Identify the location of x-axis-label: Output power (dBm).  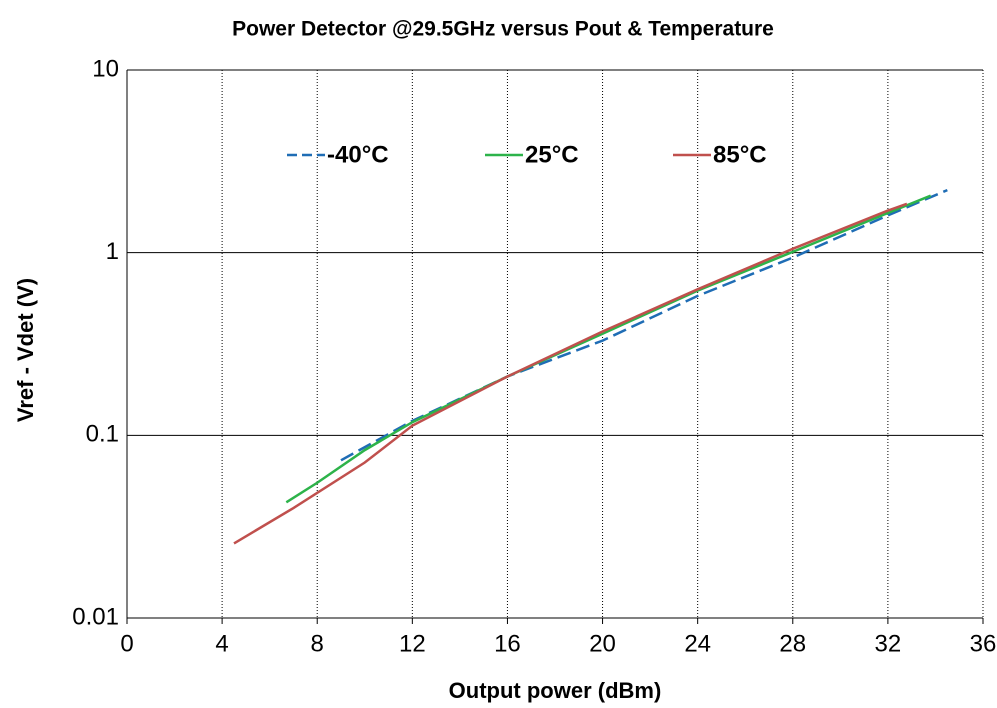
(555, 690).